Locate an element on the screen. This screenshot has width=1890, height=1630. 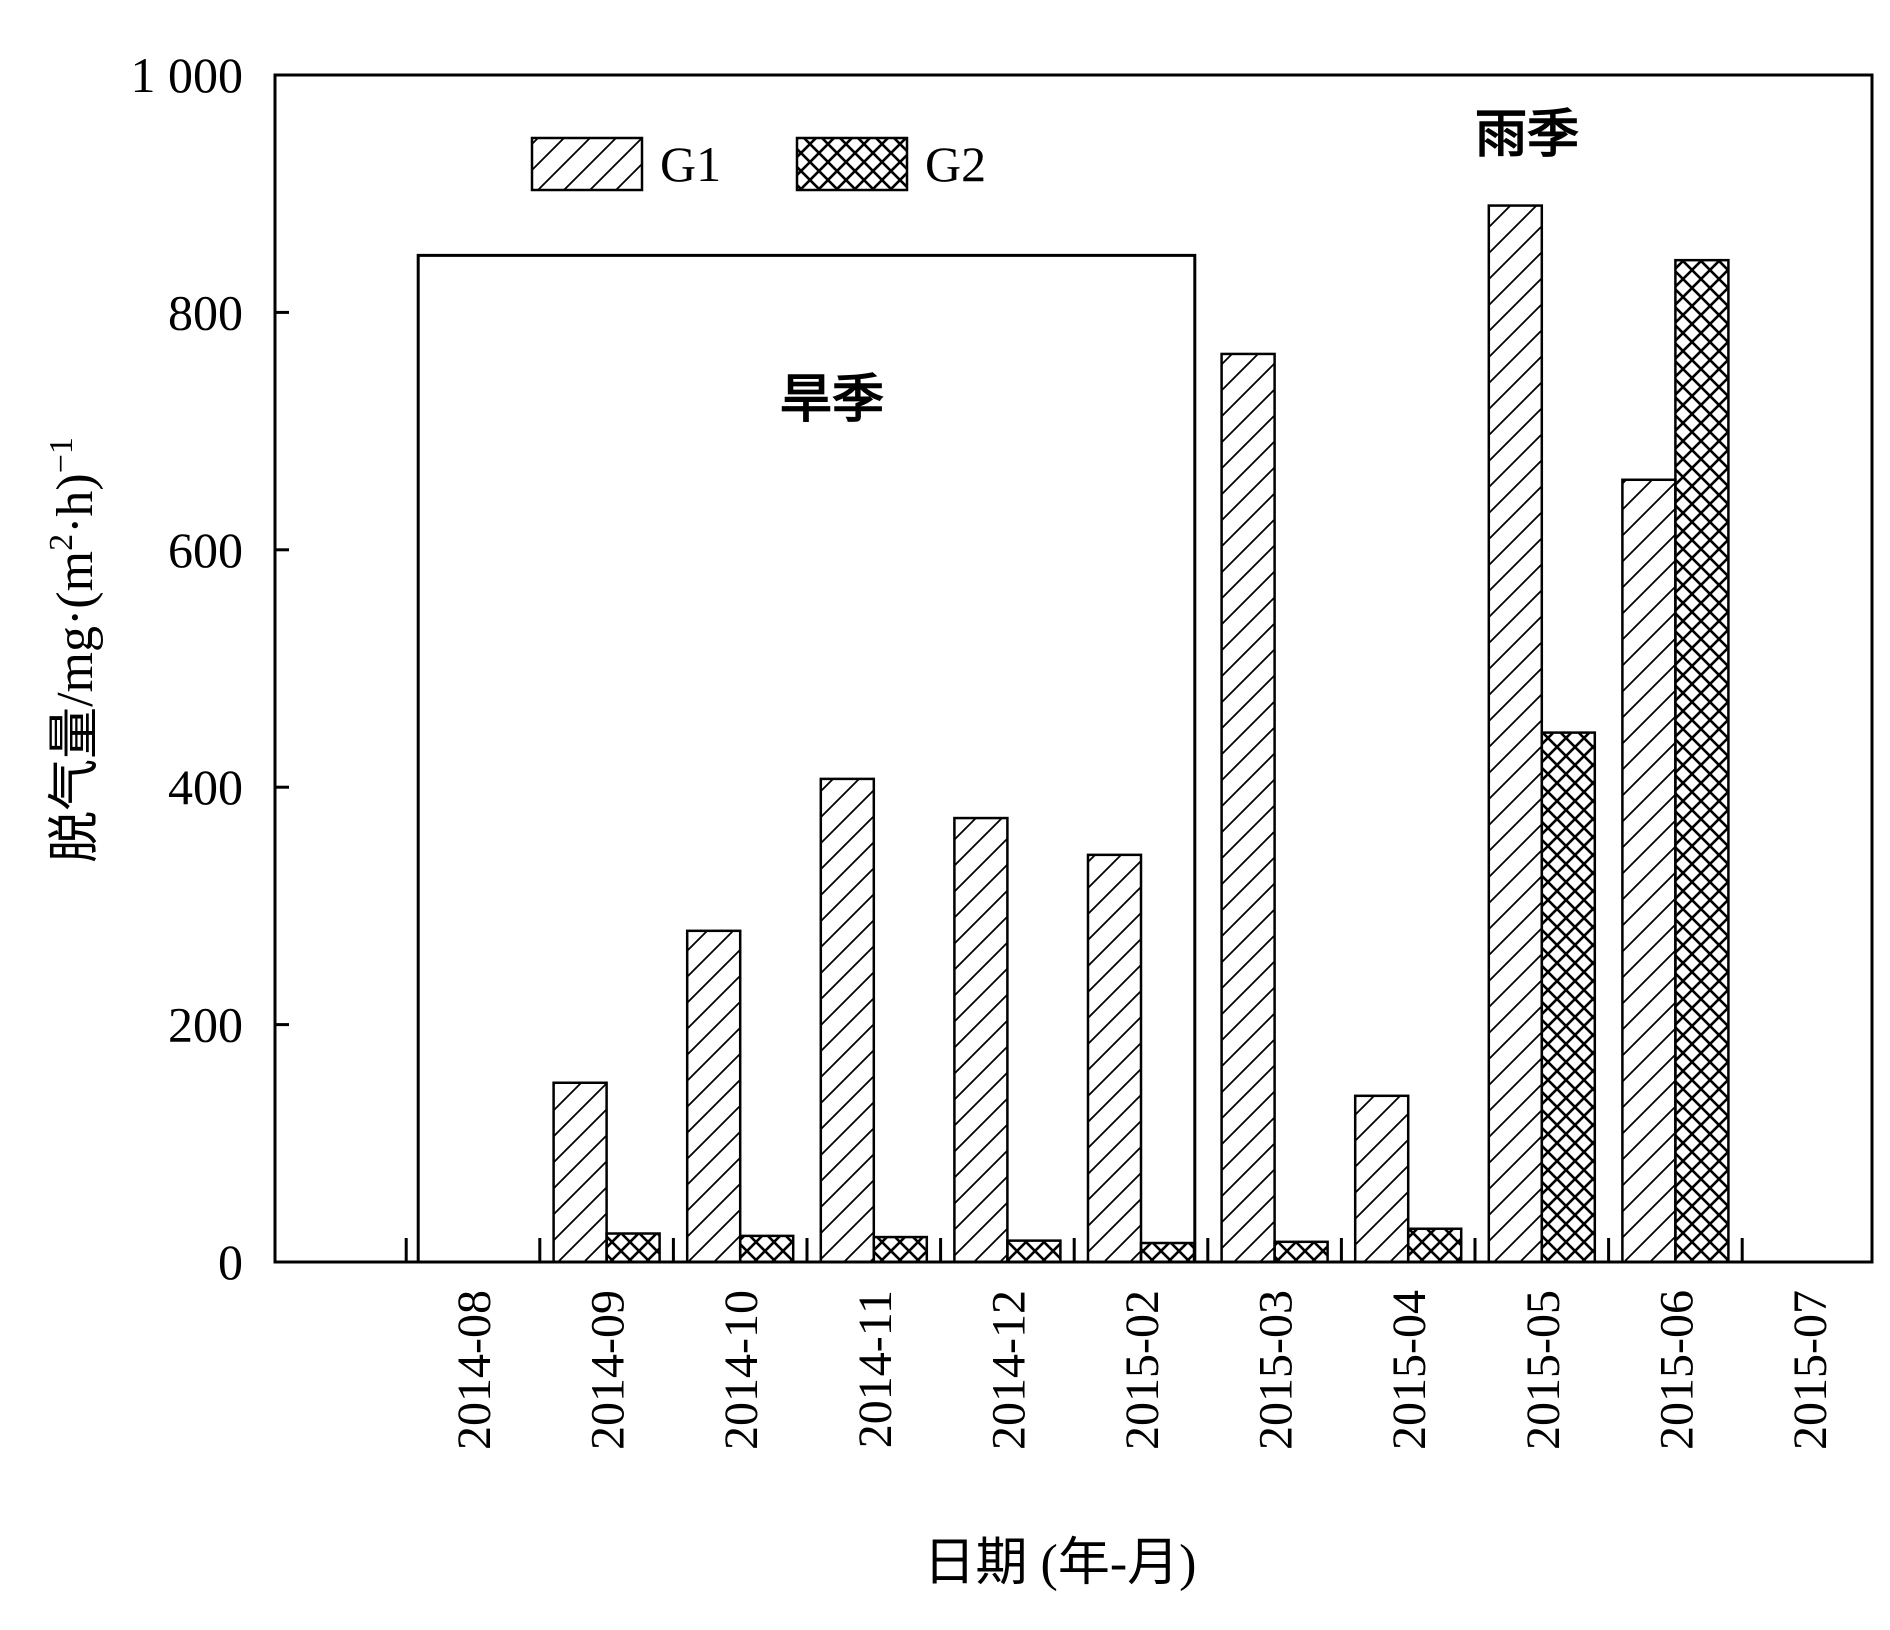
y-axis-title-main: 脱气量/mg·(m is located at coordinates (75, 707).